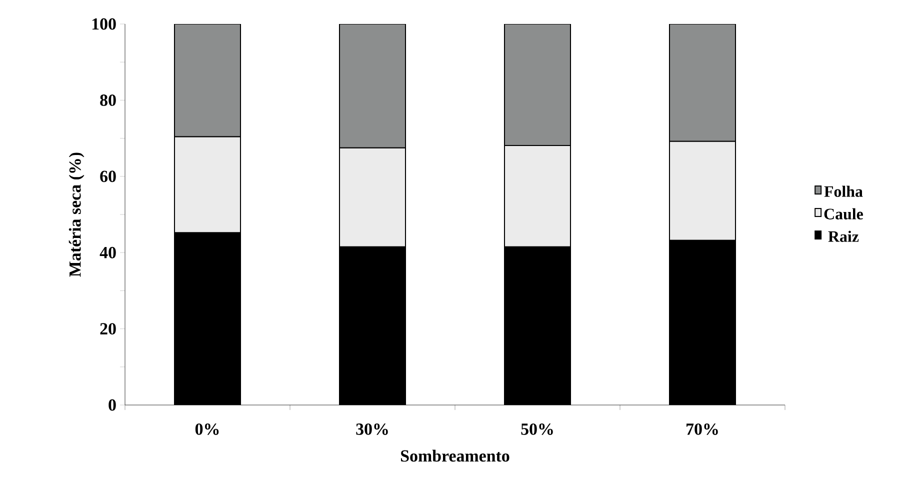  I want to click on x-tick-label: 30%, so click(372, 429).